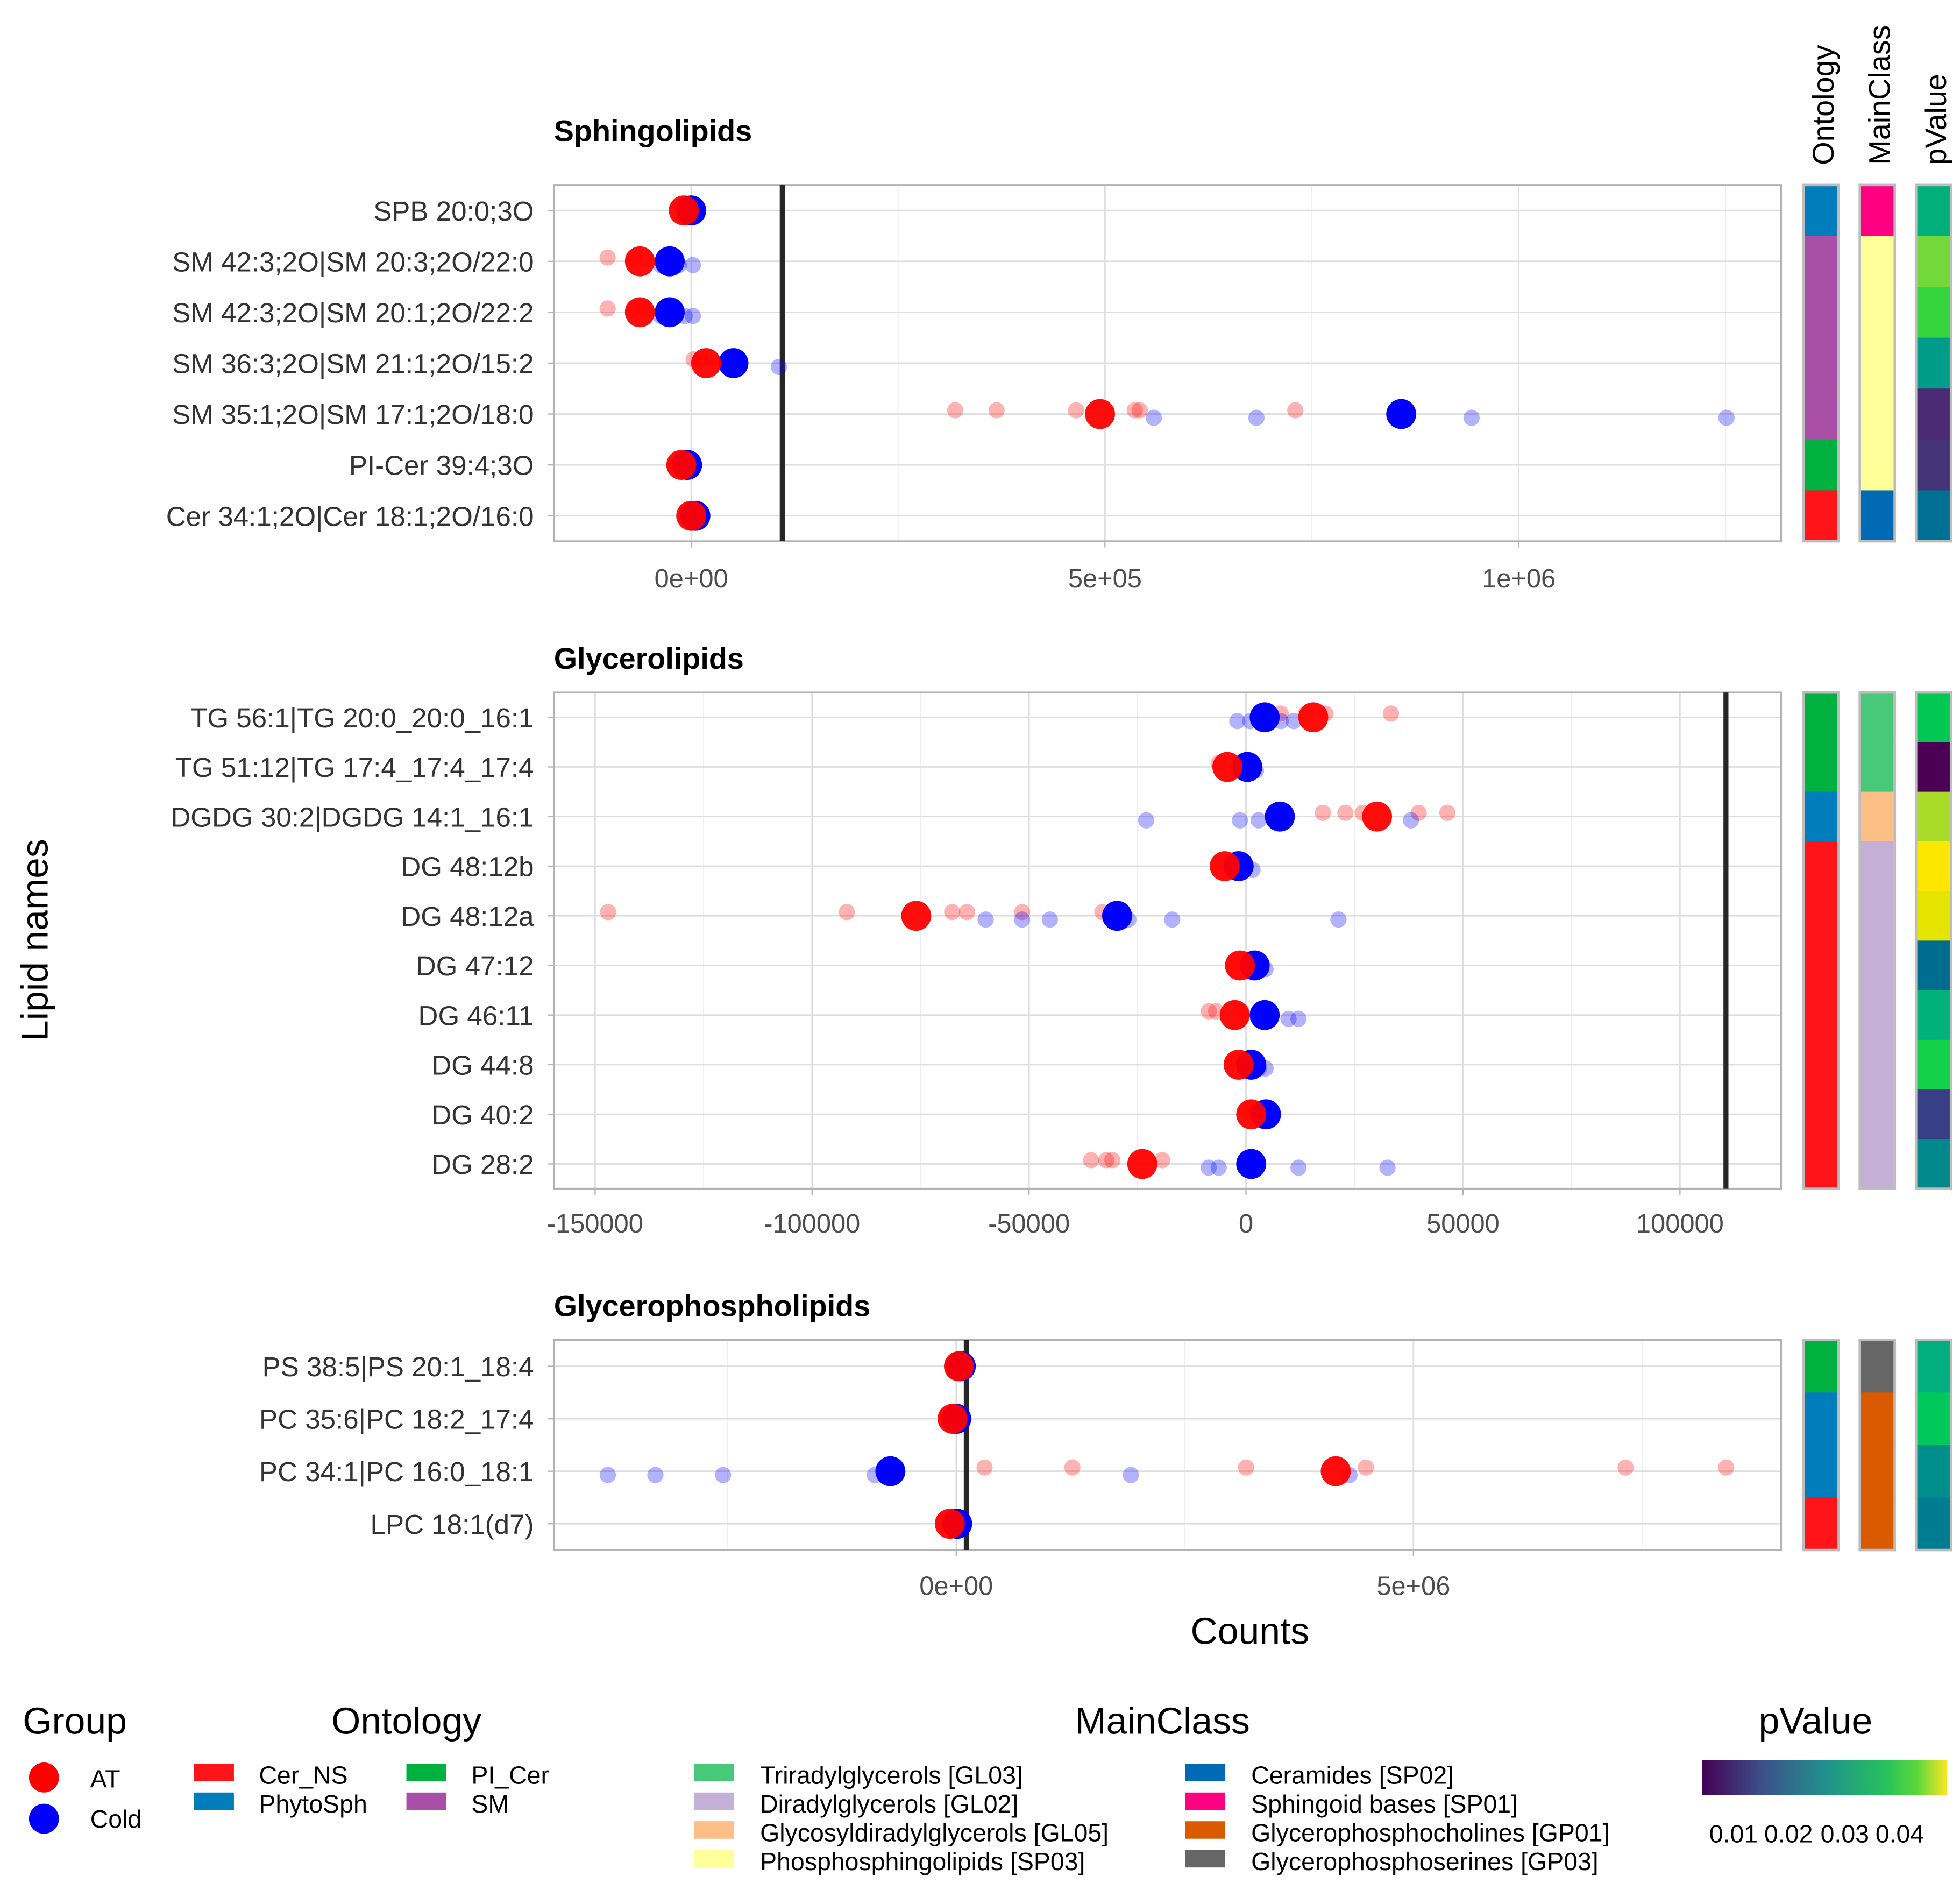 The height and width of the screenshot is (1890, 1960). Describe the element at coordinates (426, 1801) in the screenshot. I see `legend-swatch-sm` at that location.